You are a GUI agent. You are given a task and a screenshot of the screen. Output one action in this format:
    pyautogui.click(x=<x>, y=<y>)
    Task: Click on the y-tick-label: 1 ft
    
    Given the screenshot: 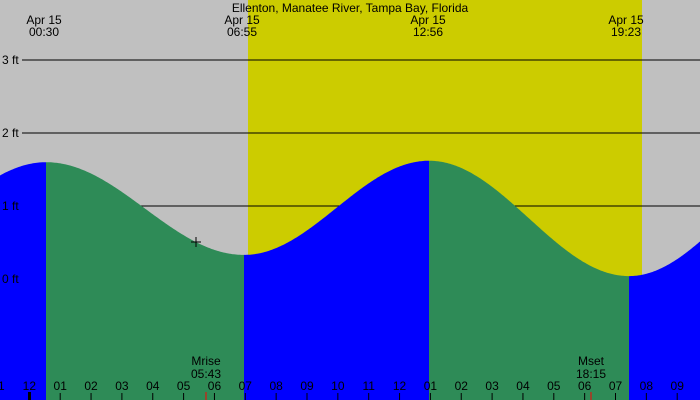 What is the action you would take?
    pyautogui.click(x=10, y=206)
    